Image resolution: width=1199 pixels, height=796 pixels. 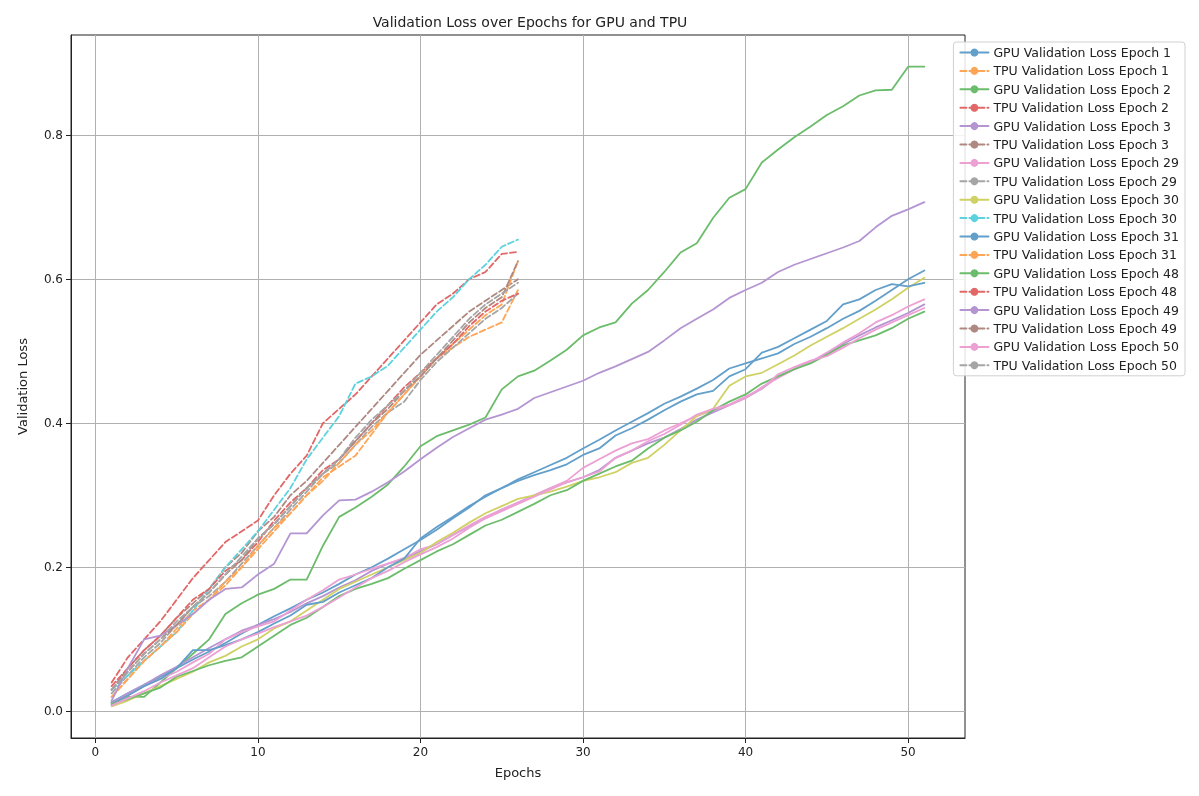 I want to click on legend-label: TPU Validation Loss Epoch 29, so click(x=1084, y=181).